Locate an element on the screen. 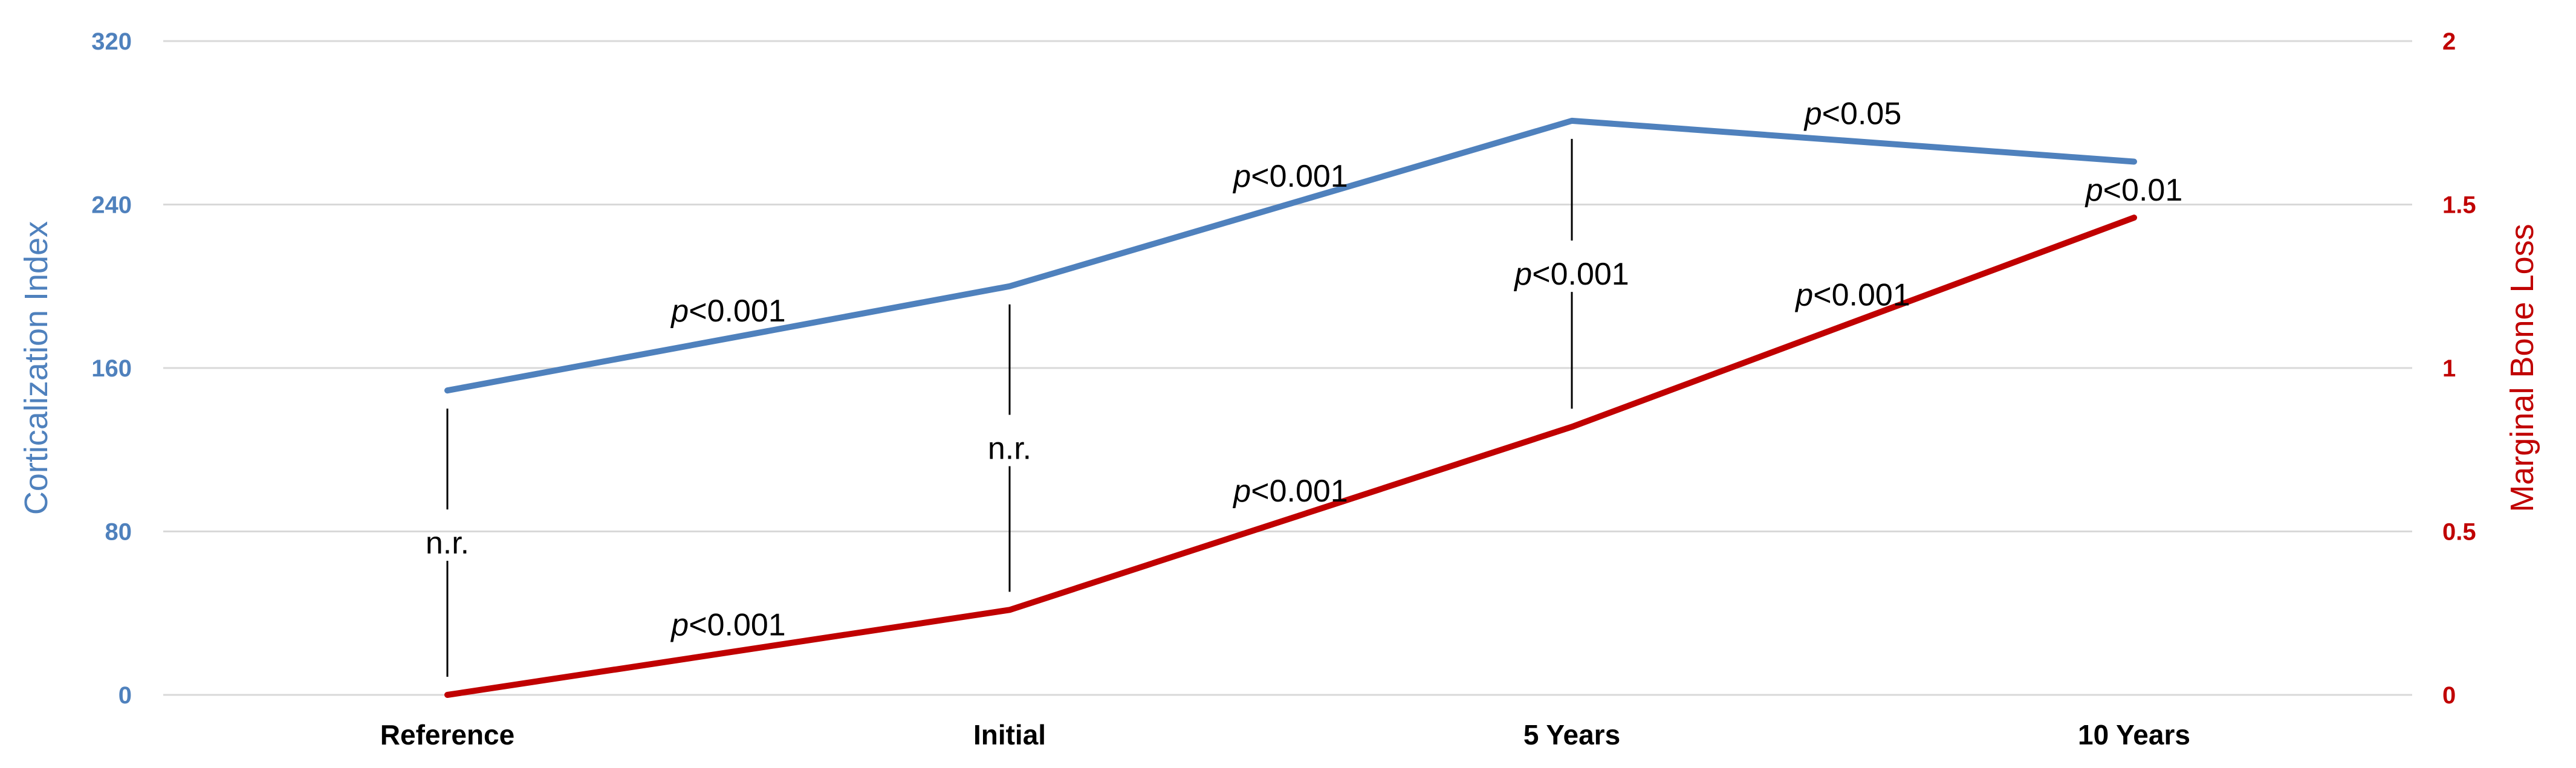 The image size is (2576, 768). left-axis-title: Corticalization Index is located at coordinates (36, 368).